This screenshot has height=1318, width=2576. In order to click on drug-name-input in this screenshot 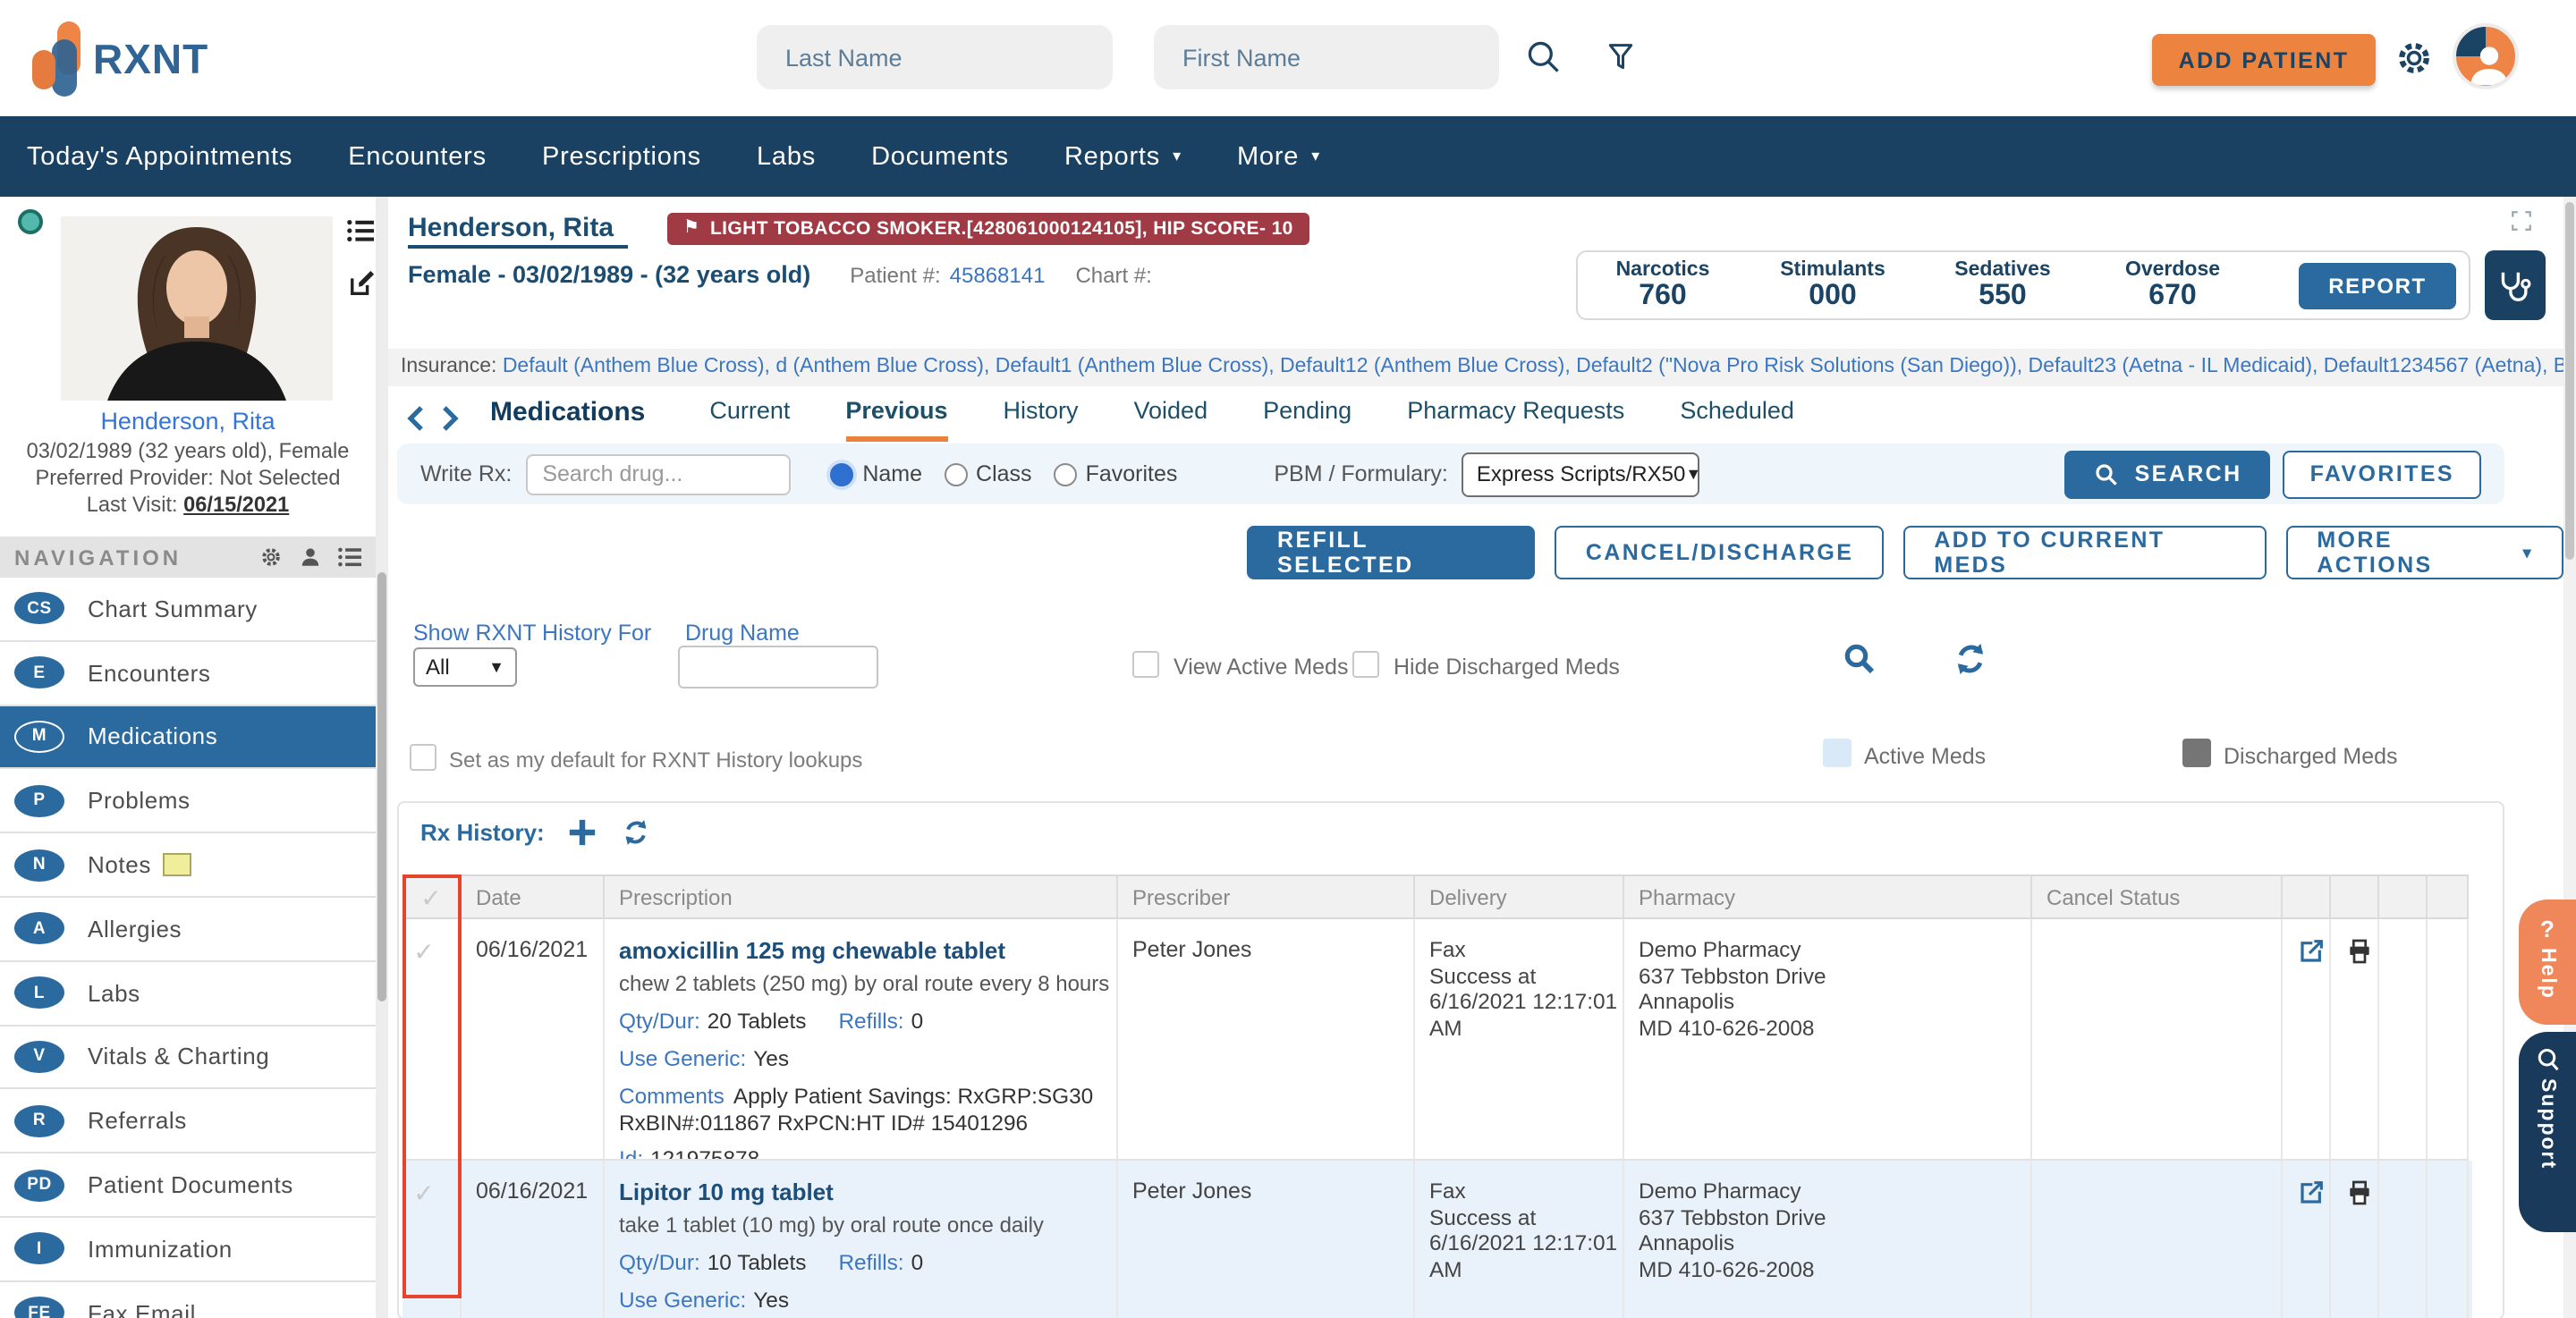, I will do `click(778, 667)`.